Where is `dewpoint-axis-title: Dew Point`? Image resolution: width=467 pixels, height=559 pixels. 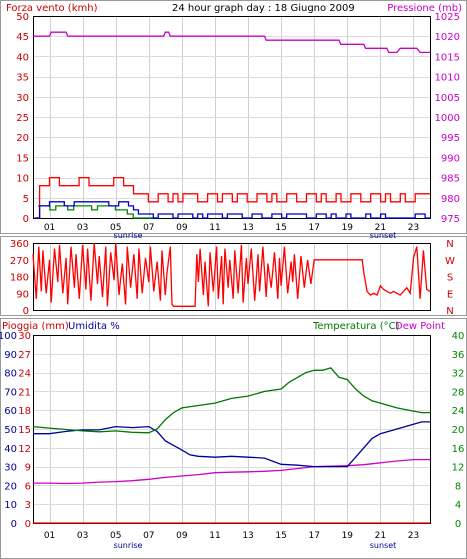 dewpoint-axis-title: Dew Point is located at coordinates (420, 326).